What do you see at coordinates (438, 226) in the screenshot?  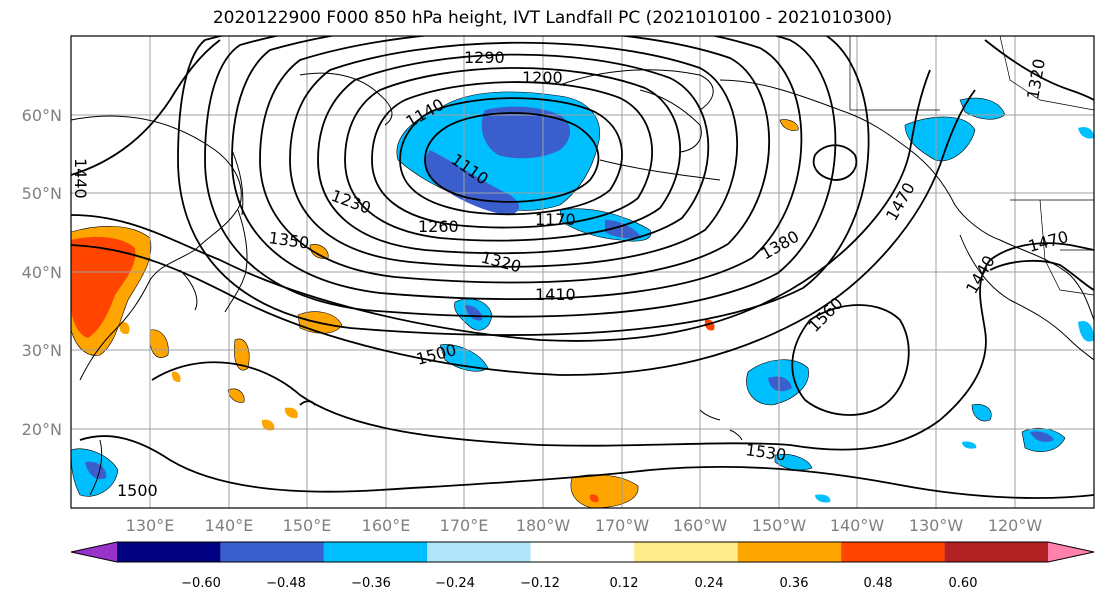 I see `contour-label: 1260` at bounding box center [438, 226].